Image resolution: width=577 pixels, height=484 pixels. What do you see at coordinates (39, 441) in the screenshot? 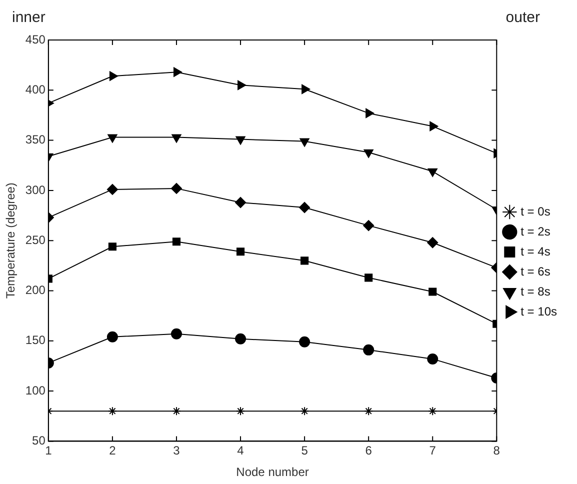
I see `y-tick-label: 50` at bounding box center [39, 441].